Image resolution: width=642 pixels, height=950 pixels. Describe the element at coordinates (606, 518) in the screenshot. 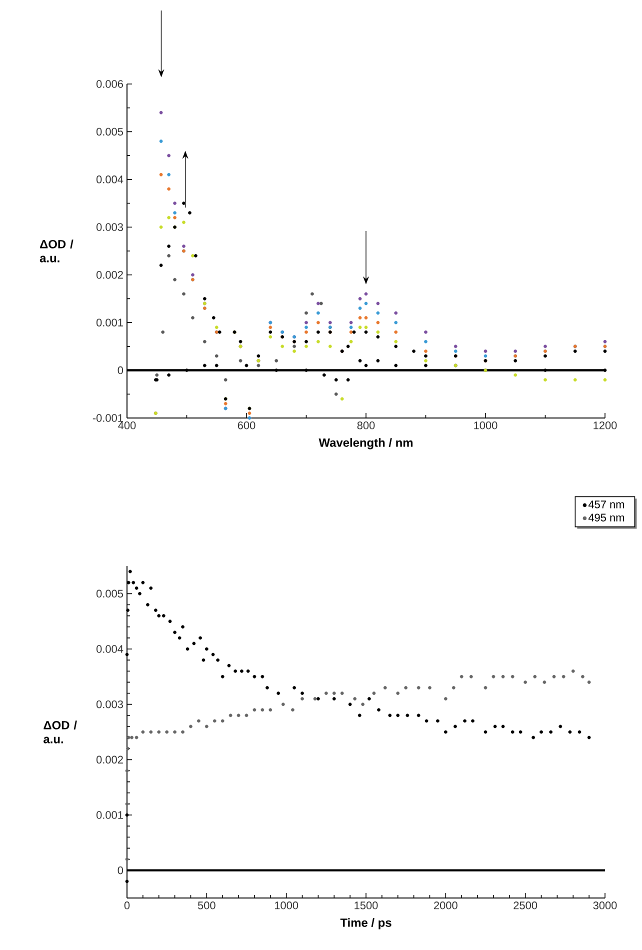

I see `legend-label: 495 nm` at that location.